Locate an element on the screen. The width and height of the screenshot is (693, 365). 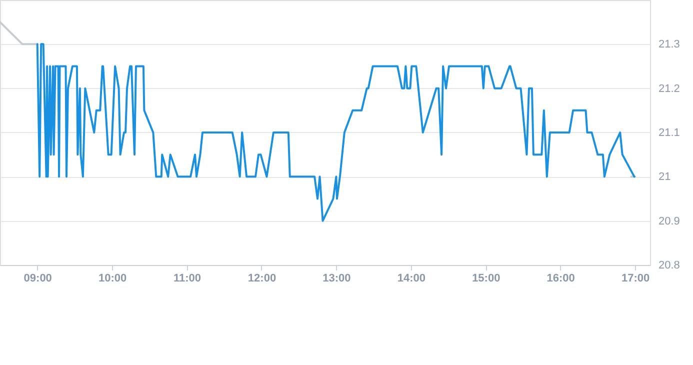
y-tick-label: 21.3 is located at coordinates (669, 44).